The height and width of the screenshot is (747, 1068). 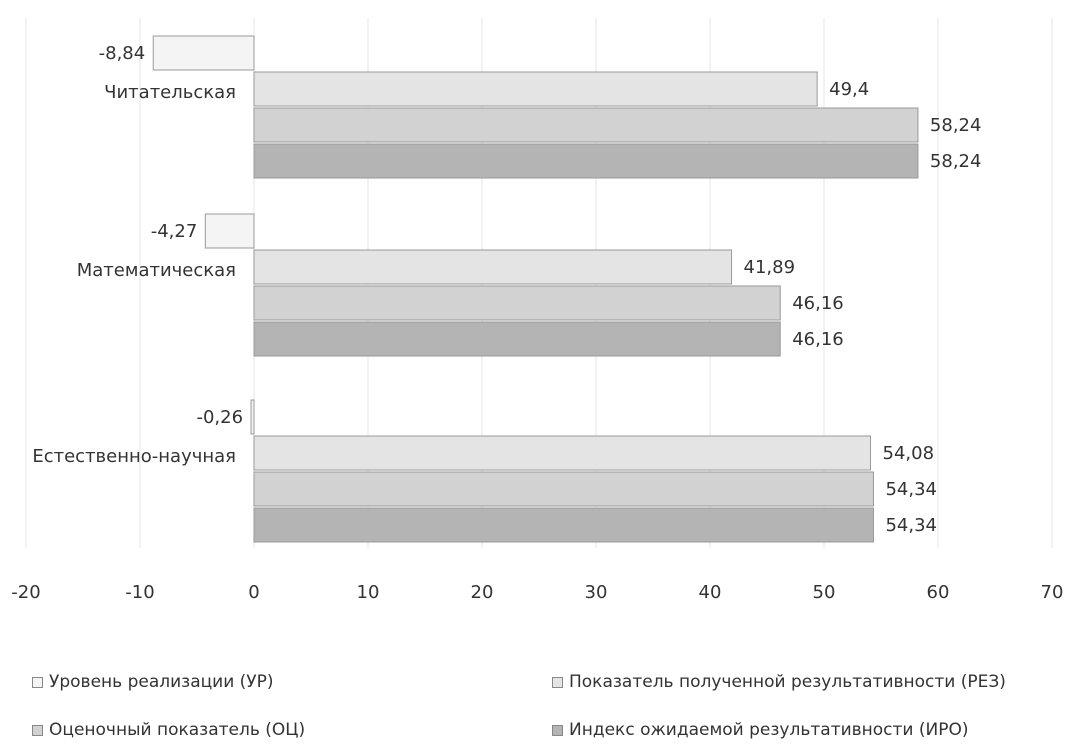 What do you see at coordinates (909, 453) in the screenshot?
I see `data-label: 54,08` at bounding box center [909, 453].